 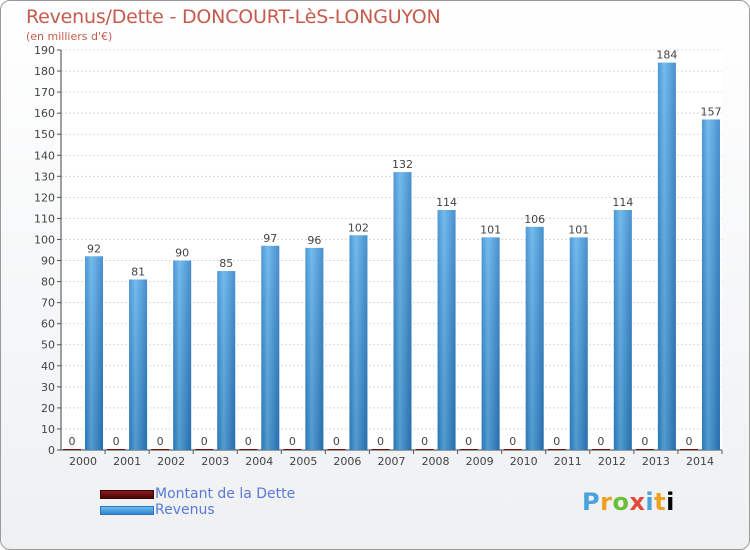 What do you see at coordinates (392, 461) in the screenshot?
I see `x-tick-label: 2007` at bounding box center [392, 461].